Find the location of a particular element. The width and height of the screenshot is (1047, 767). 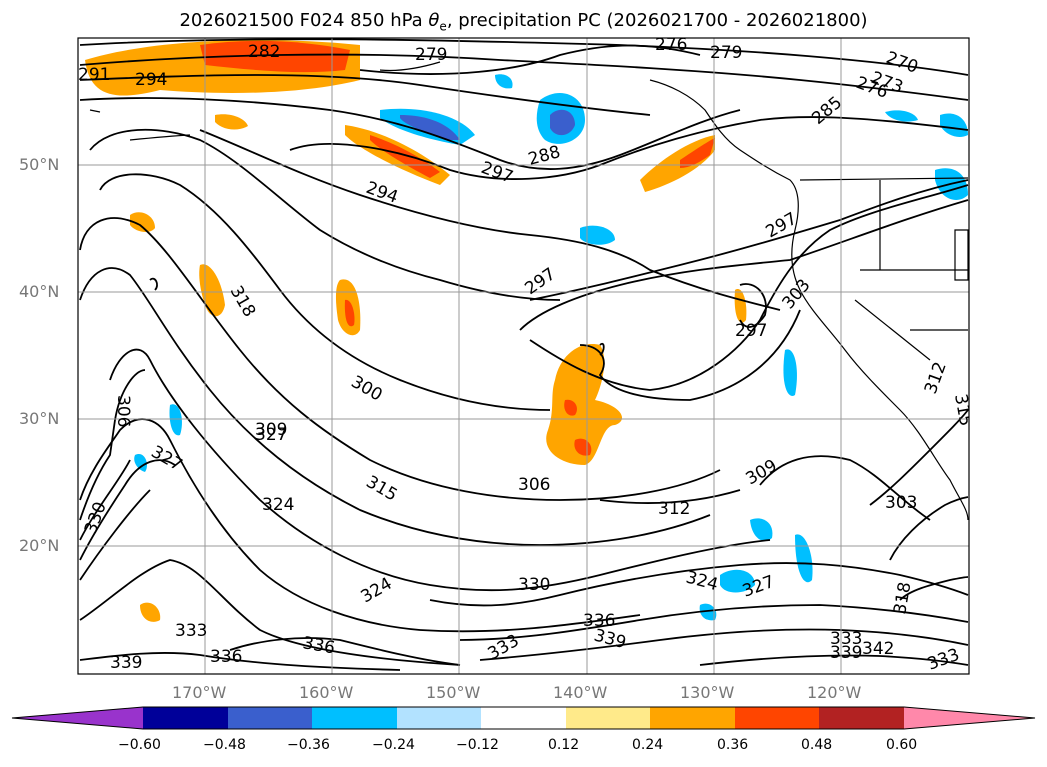

lat-label: 50°N is located at coordinates (39, 164).